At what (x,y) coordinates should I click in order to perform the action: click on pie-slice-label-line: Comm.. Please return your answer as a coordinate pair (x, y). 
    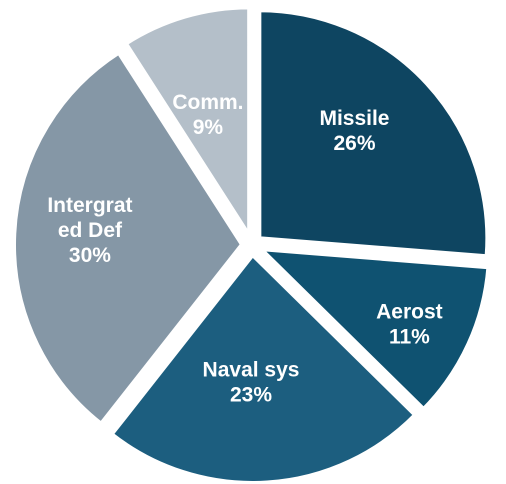
    Looking at the image, I should click on (207, 102).